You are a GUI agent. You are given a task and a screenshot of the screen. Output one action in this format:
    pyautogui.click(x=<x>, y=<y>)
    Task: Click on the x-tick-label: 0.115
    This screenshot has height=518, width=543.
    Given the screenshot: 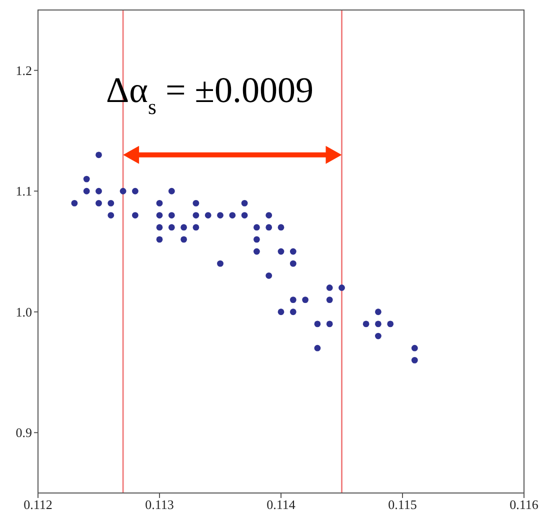 What is the action you would take?
    pyautogui.click(x=402, y=504)
    